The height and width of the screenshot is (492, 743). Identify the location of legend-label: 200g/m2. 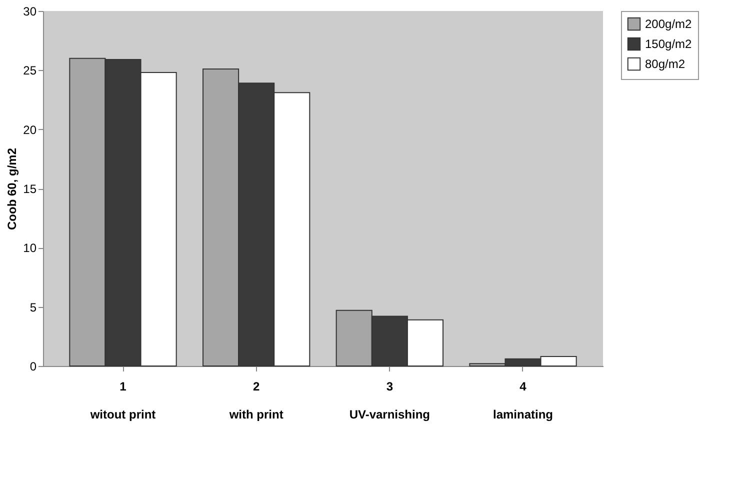
(668, 24).